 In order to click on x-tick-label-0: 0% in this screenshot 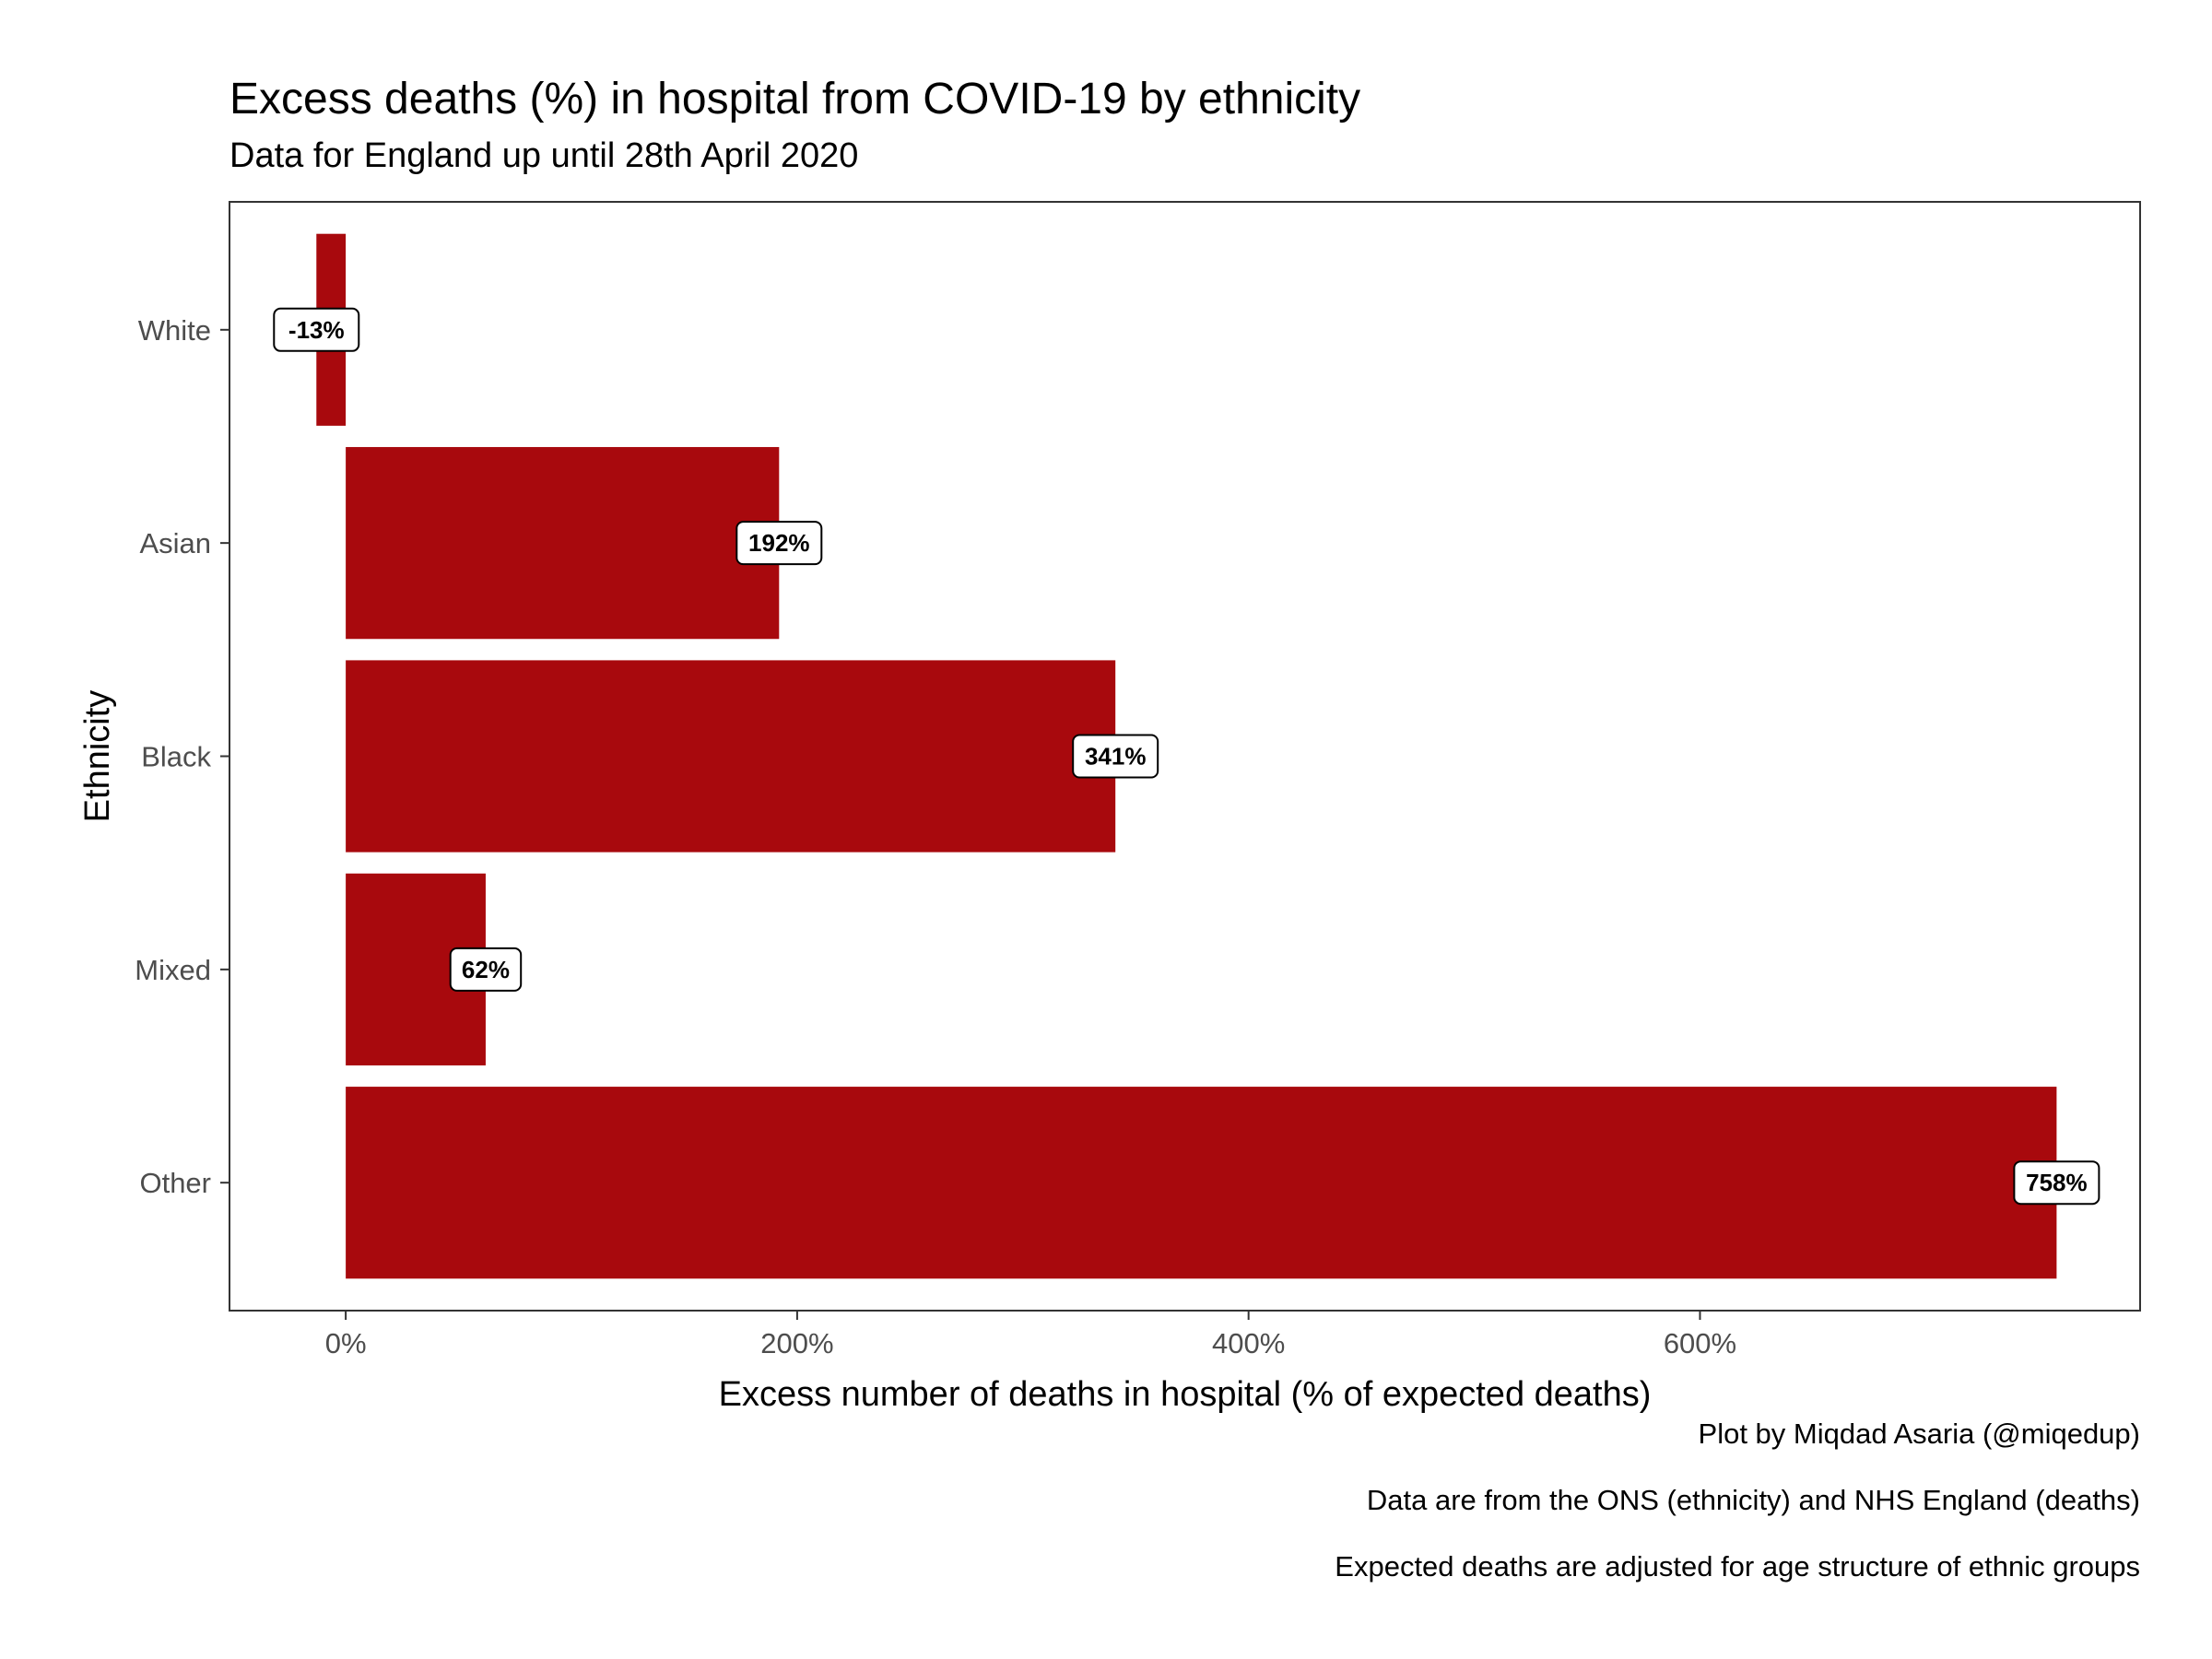, I will do `click(346, 1343)`.